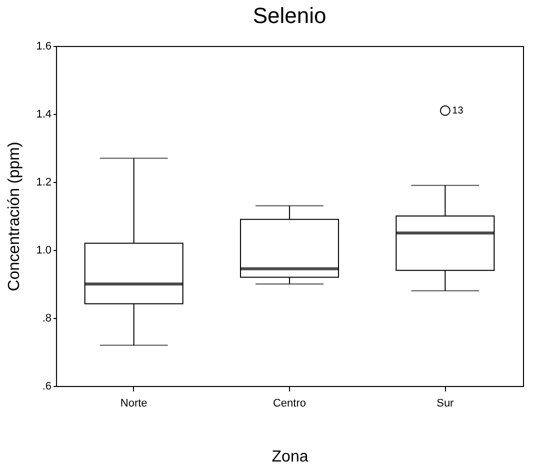  Describe the element at coordinates (289, 404) in the screenshot. I see `x-tick-label: Centro` at that location.